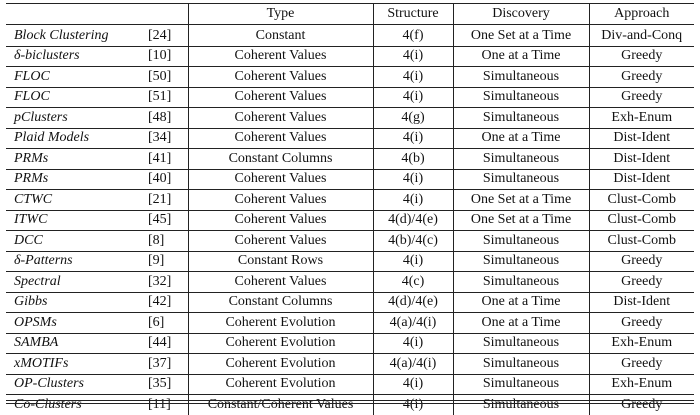 Image resolution: width=700 pixels, height=415 pixels. I want to click on cell-name: OPSMs, so click(75, 323).